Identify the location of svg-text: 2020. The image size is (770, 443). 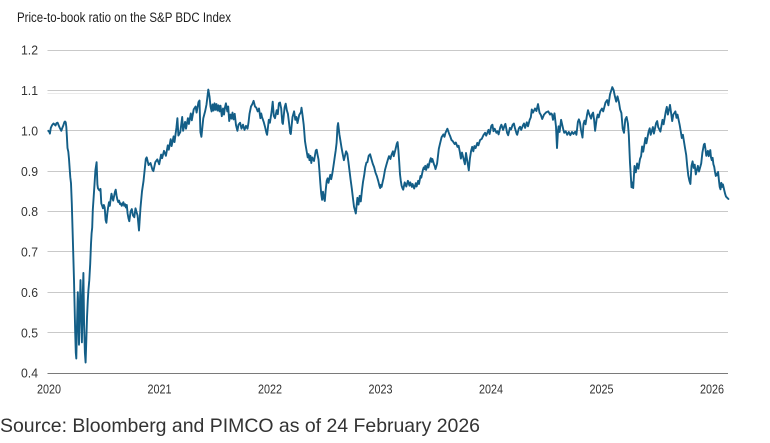
(49, 389).